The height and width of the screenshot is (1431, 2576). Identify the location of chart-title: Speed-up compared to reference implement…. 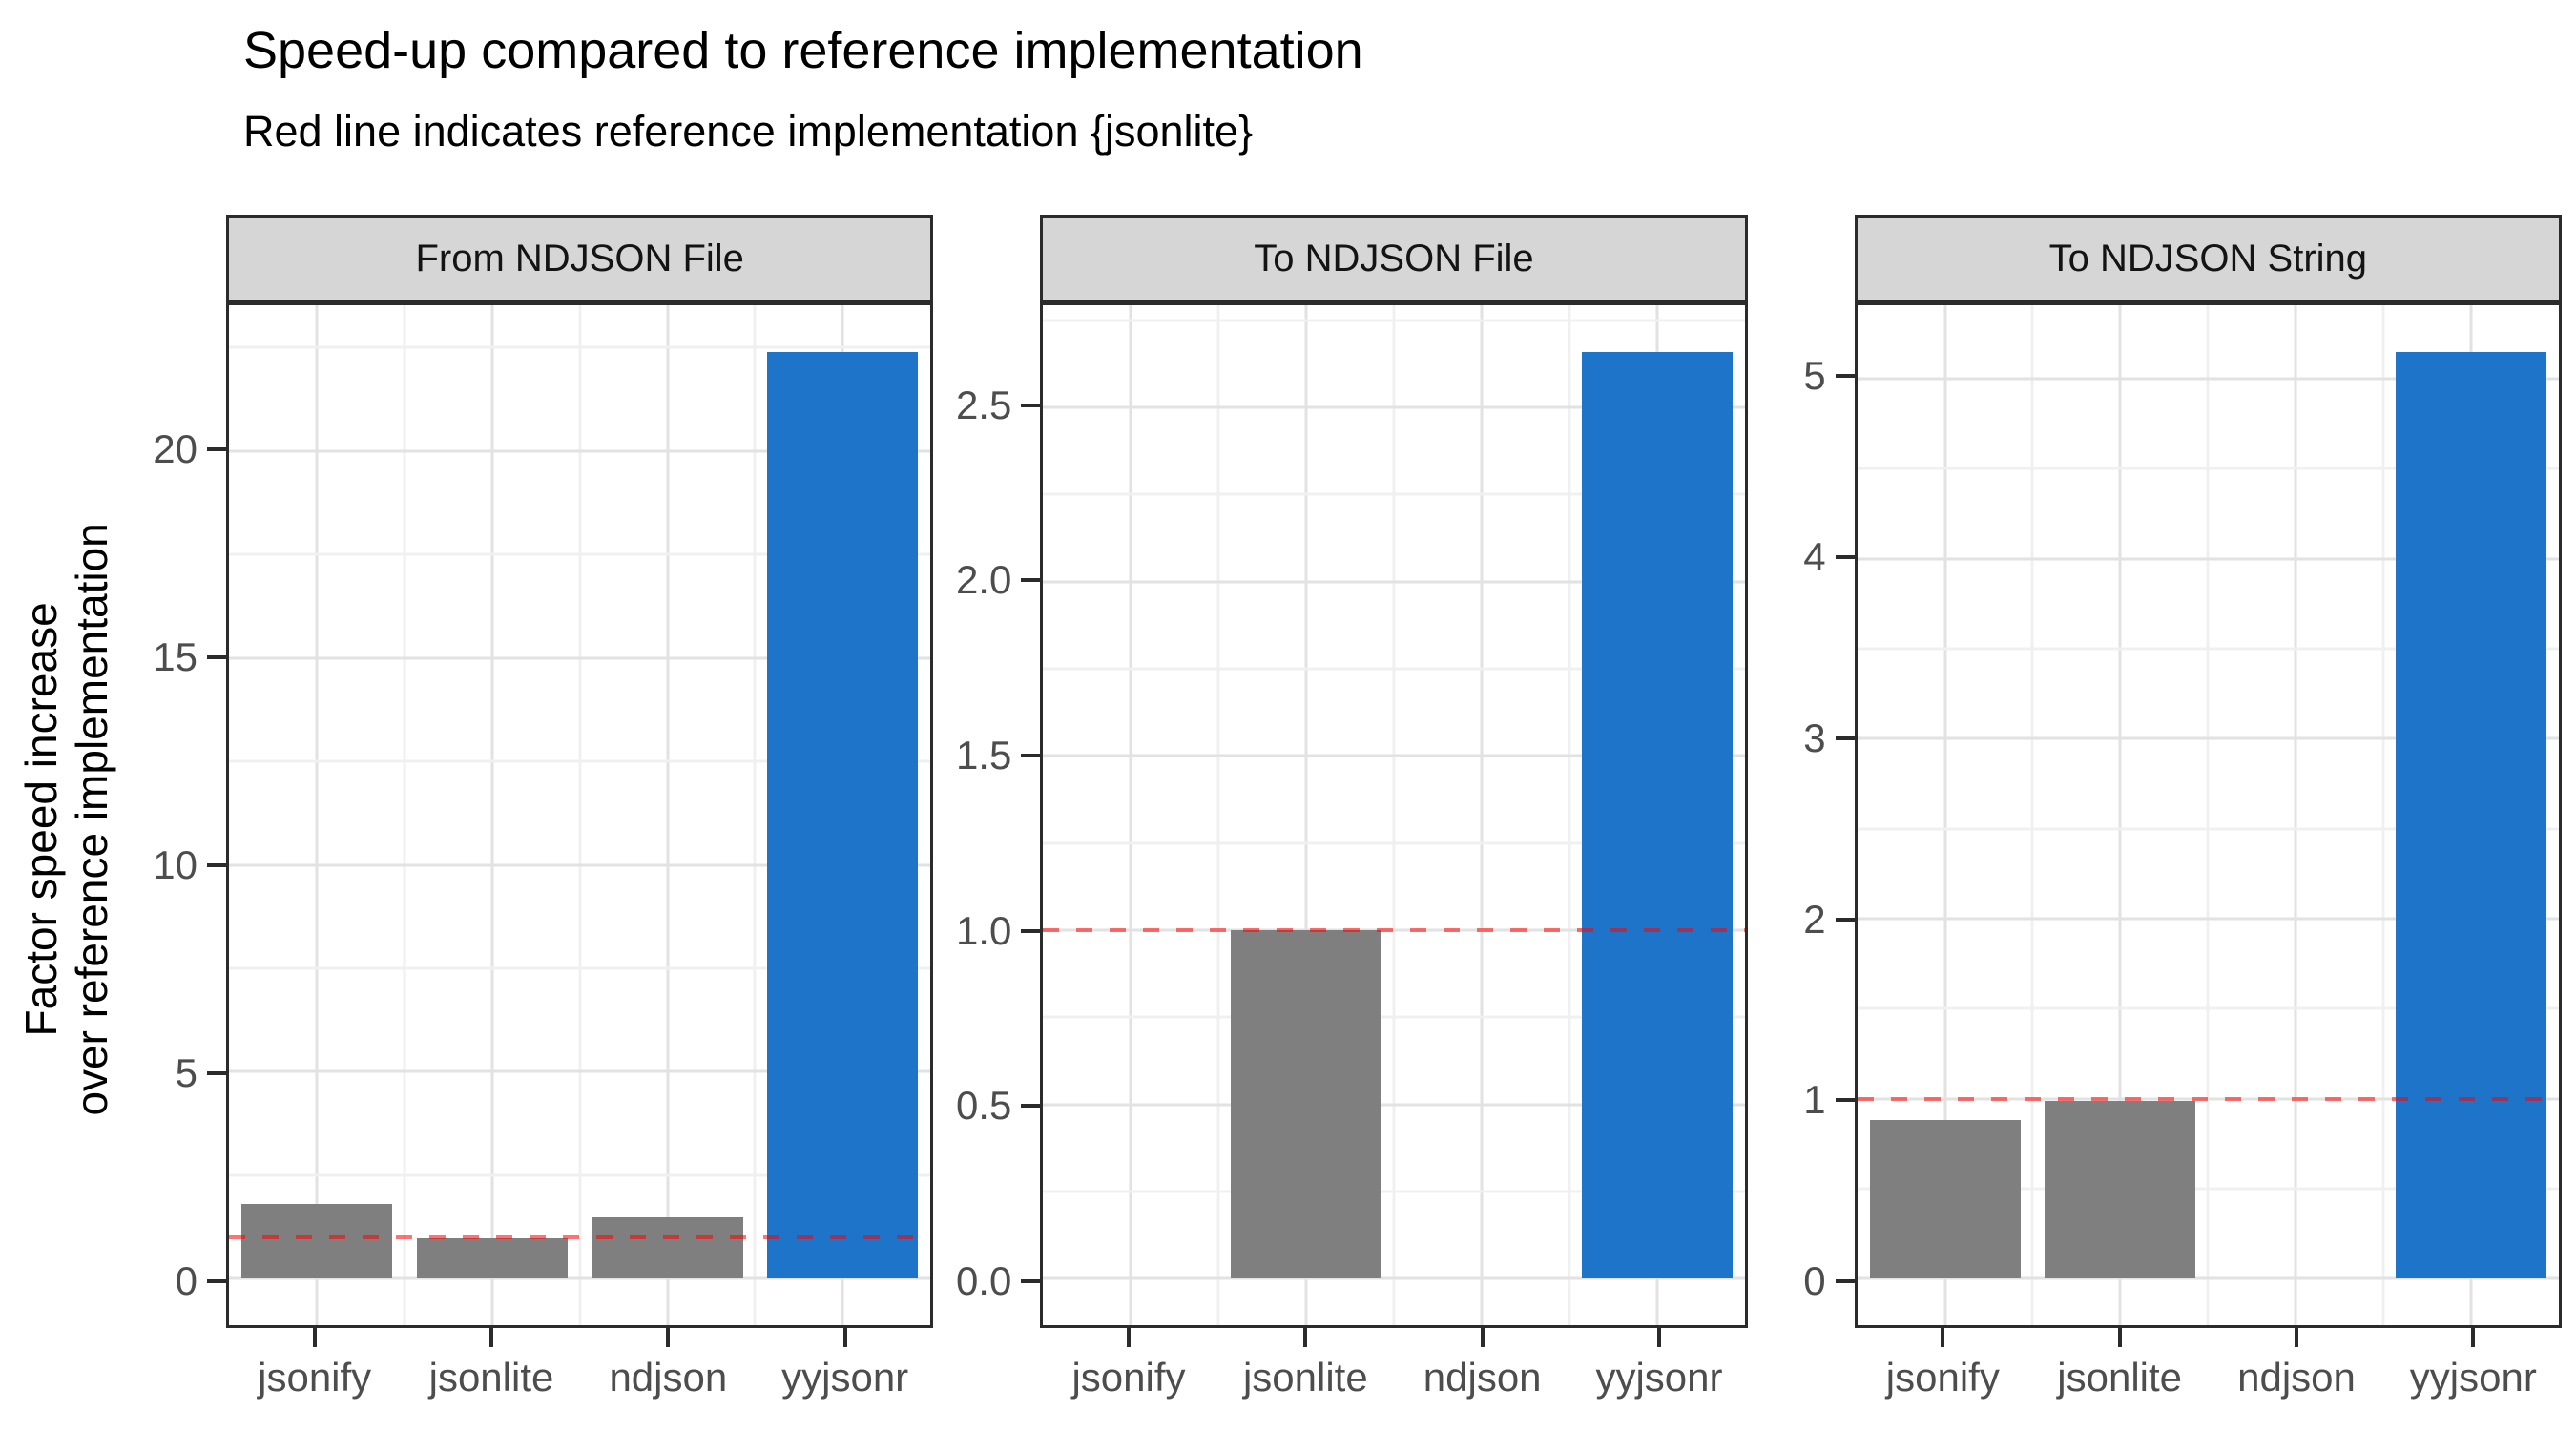
(803, 50).